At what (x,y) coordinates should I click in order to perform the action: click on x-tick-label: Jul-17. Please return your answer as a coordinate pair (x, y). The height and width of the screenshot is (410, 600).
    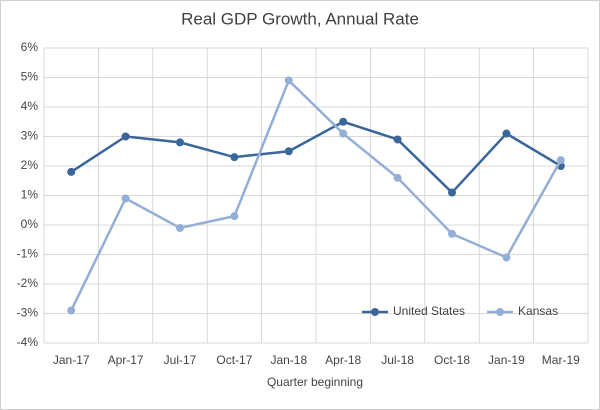
    Looking at the image, I should click on (180, 360).